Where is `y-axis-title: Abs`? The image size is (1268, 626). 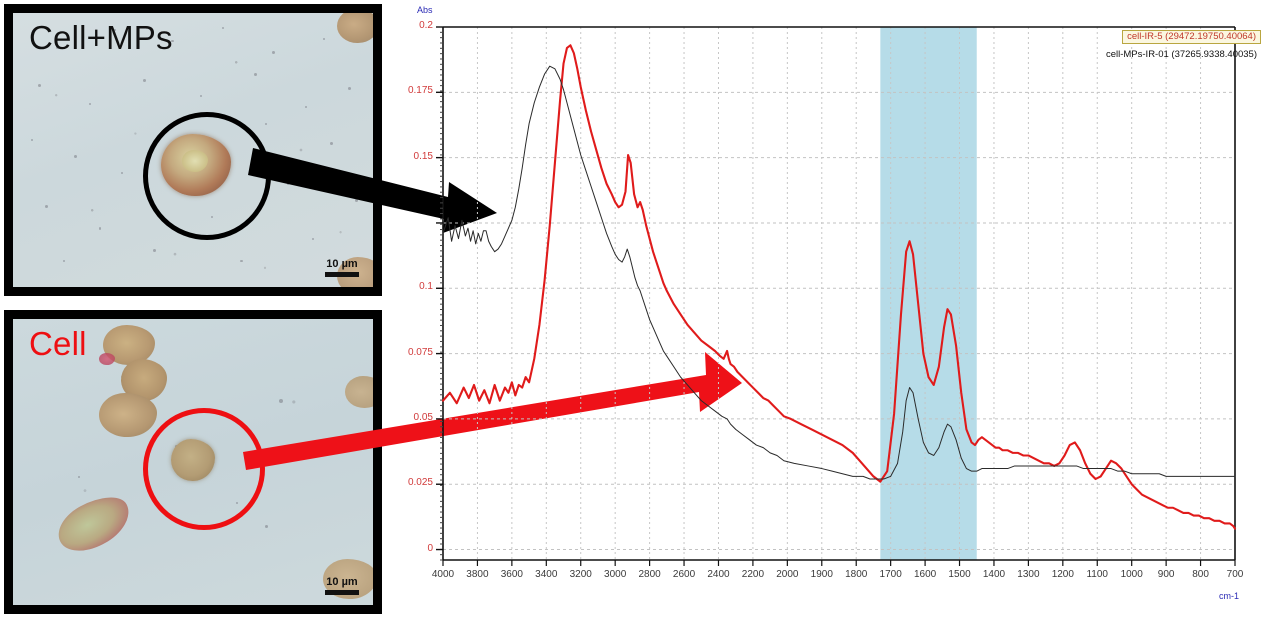
y-axis-title: Abs is located at coordinates (425, 10).